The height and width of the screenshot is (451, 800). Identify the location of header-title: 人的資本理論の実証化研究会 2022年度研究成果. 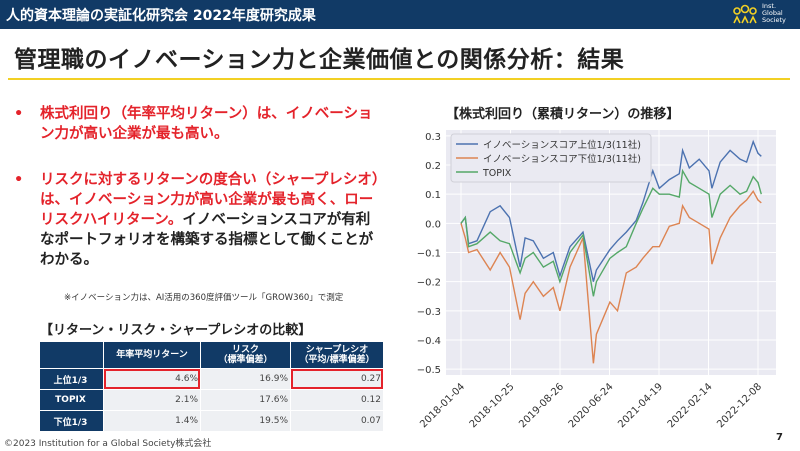
(161, 16).